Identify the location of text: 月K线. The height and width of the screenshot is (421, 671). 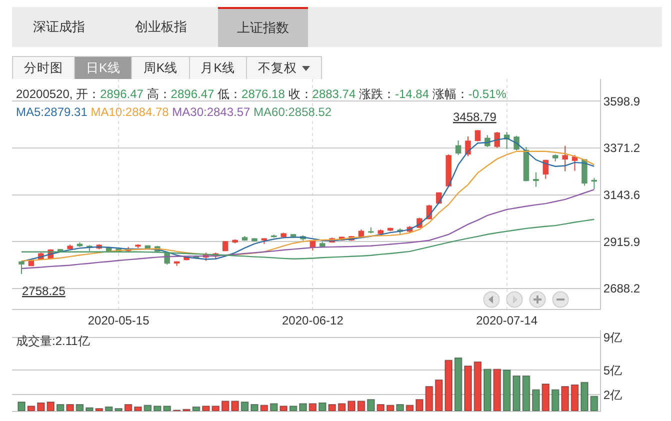
(218, 68).